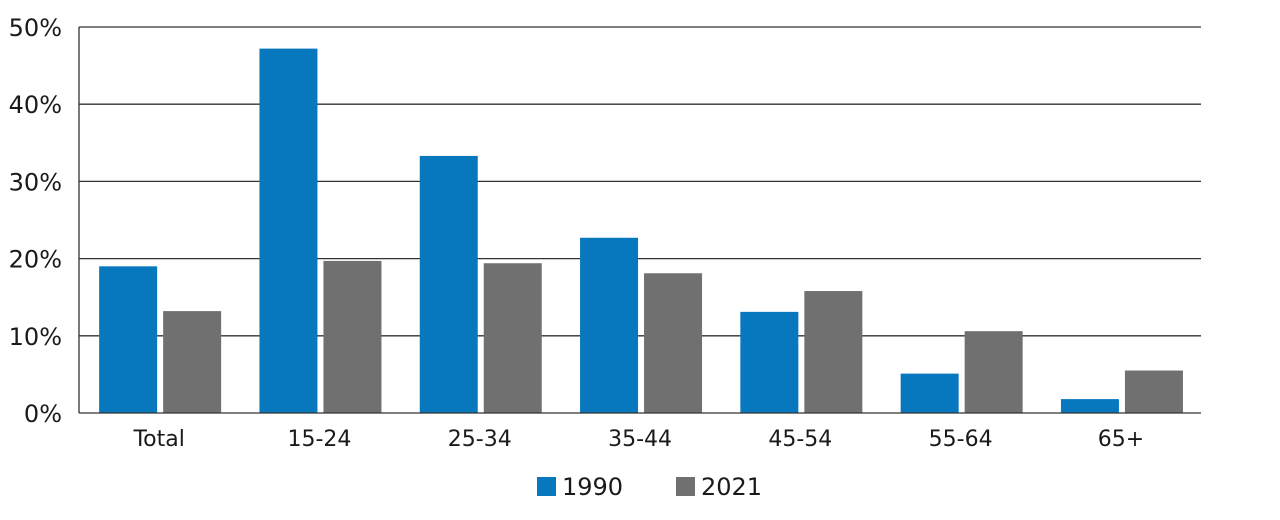 This screenshot has height=520, width=1280. I want to click on y-tick-label: 40%, so click(35, 105).